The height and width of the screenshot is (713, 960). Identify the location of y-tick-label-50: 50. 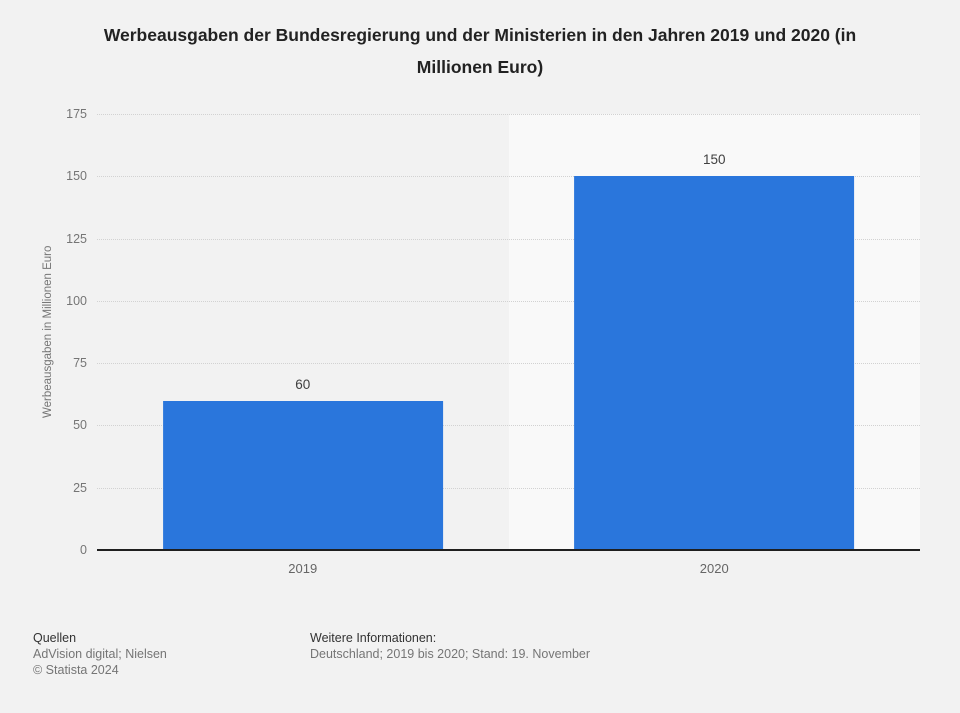
(80, 425).